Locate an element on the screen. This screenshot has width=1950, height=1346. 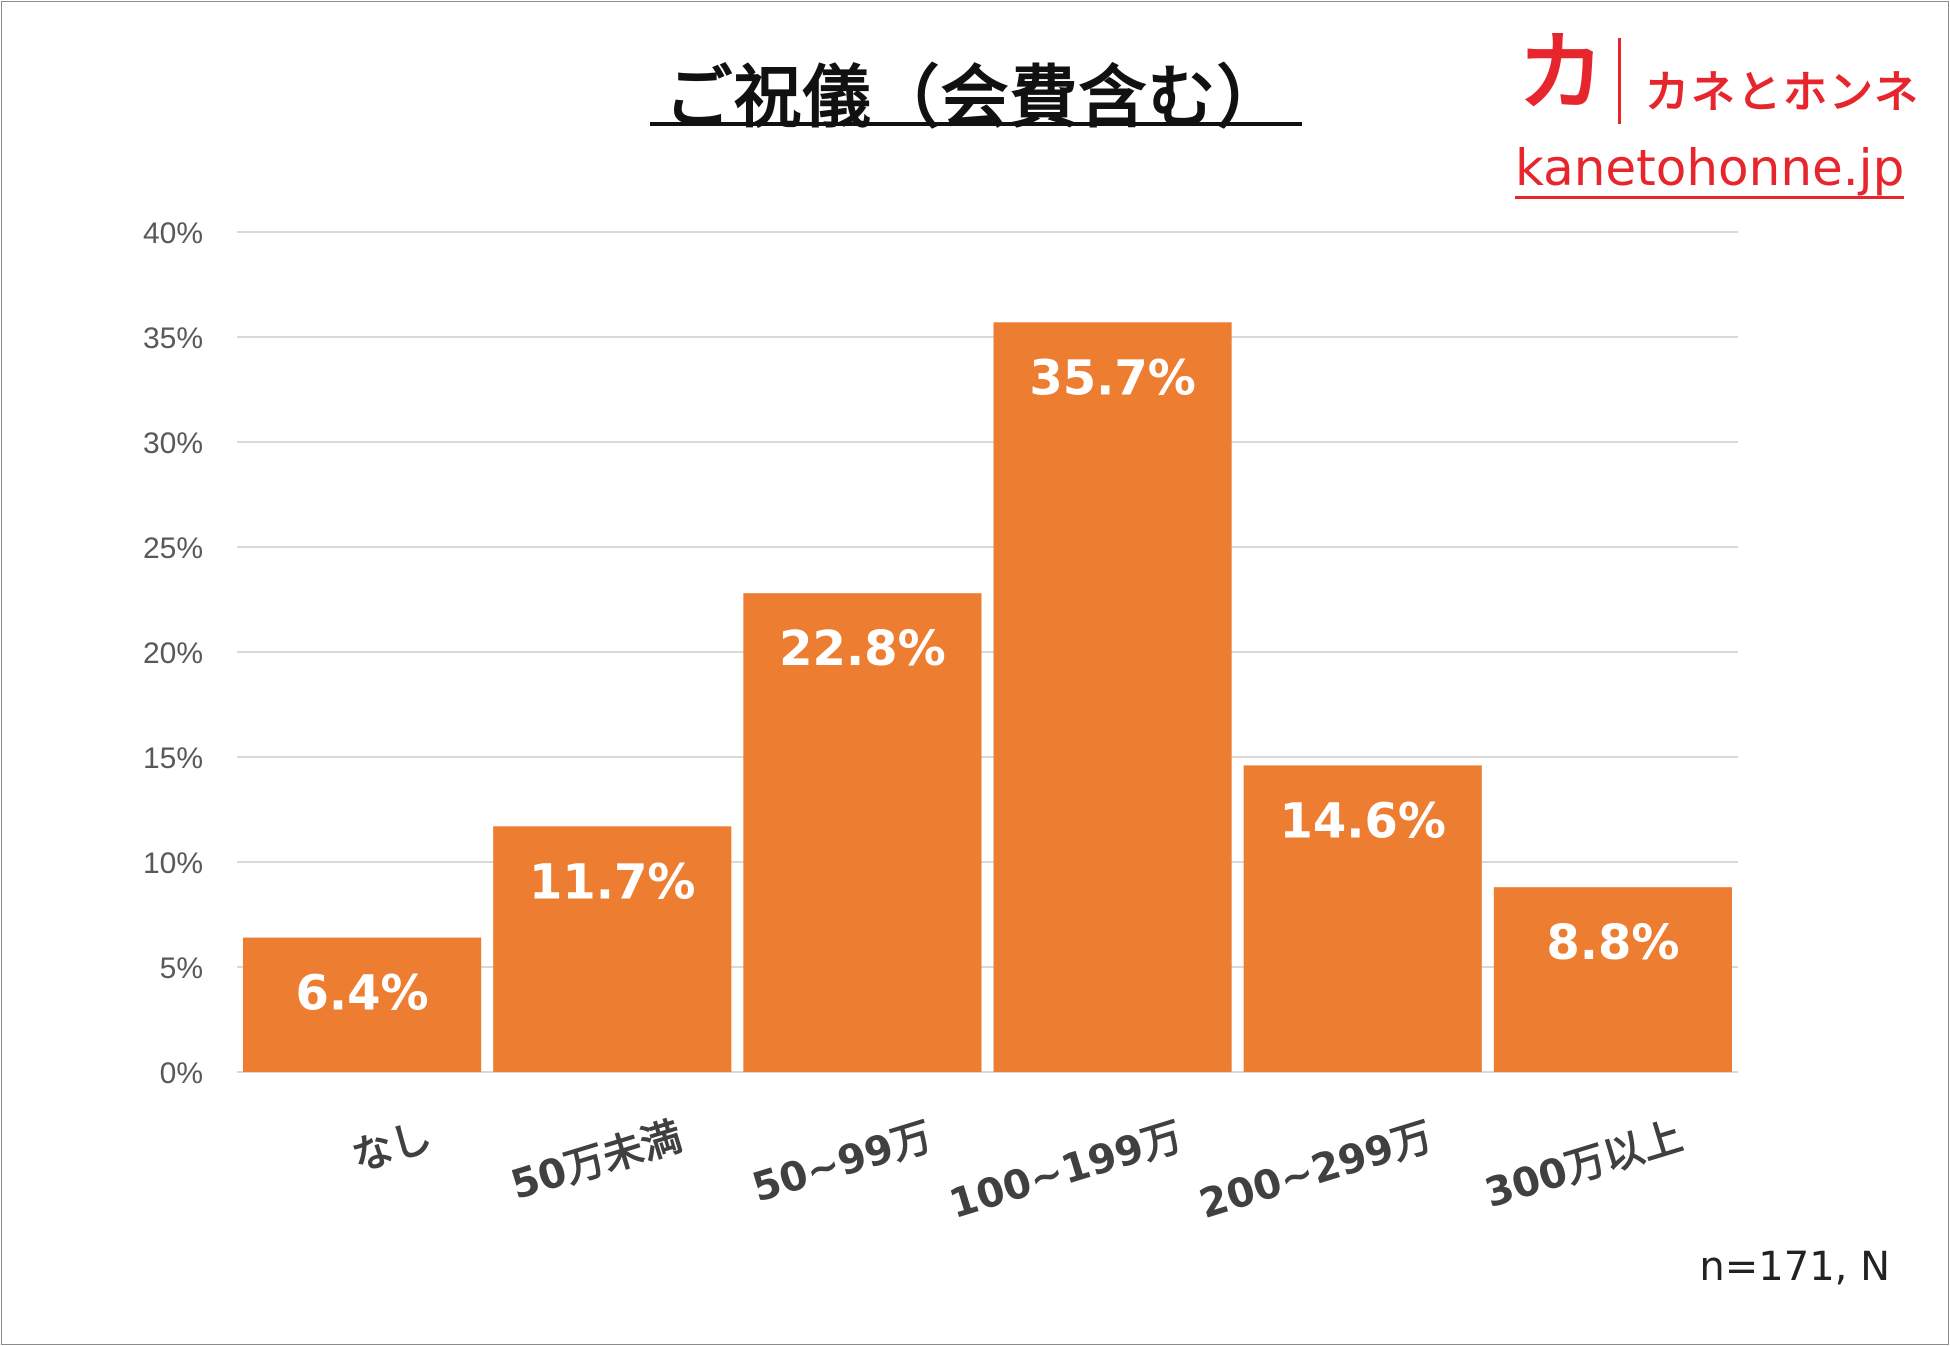
x-axis-ticks: なし 50万未満 50~99万 100~199万 200~299万 300万以上 is located at coordinates (1017, 1171).